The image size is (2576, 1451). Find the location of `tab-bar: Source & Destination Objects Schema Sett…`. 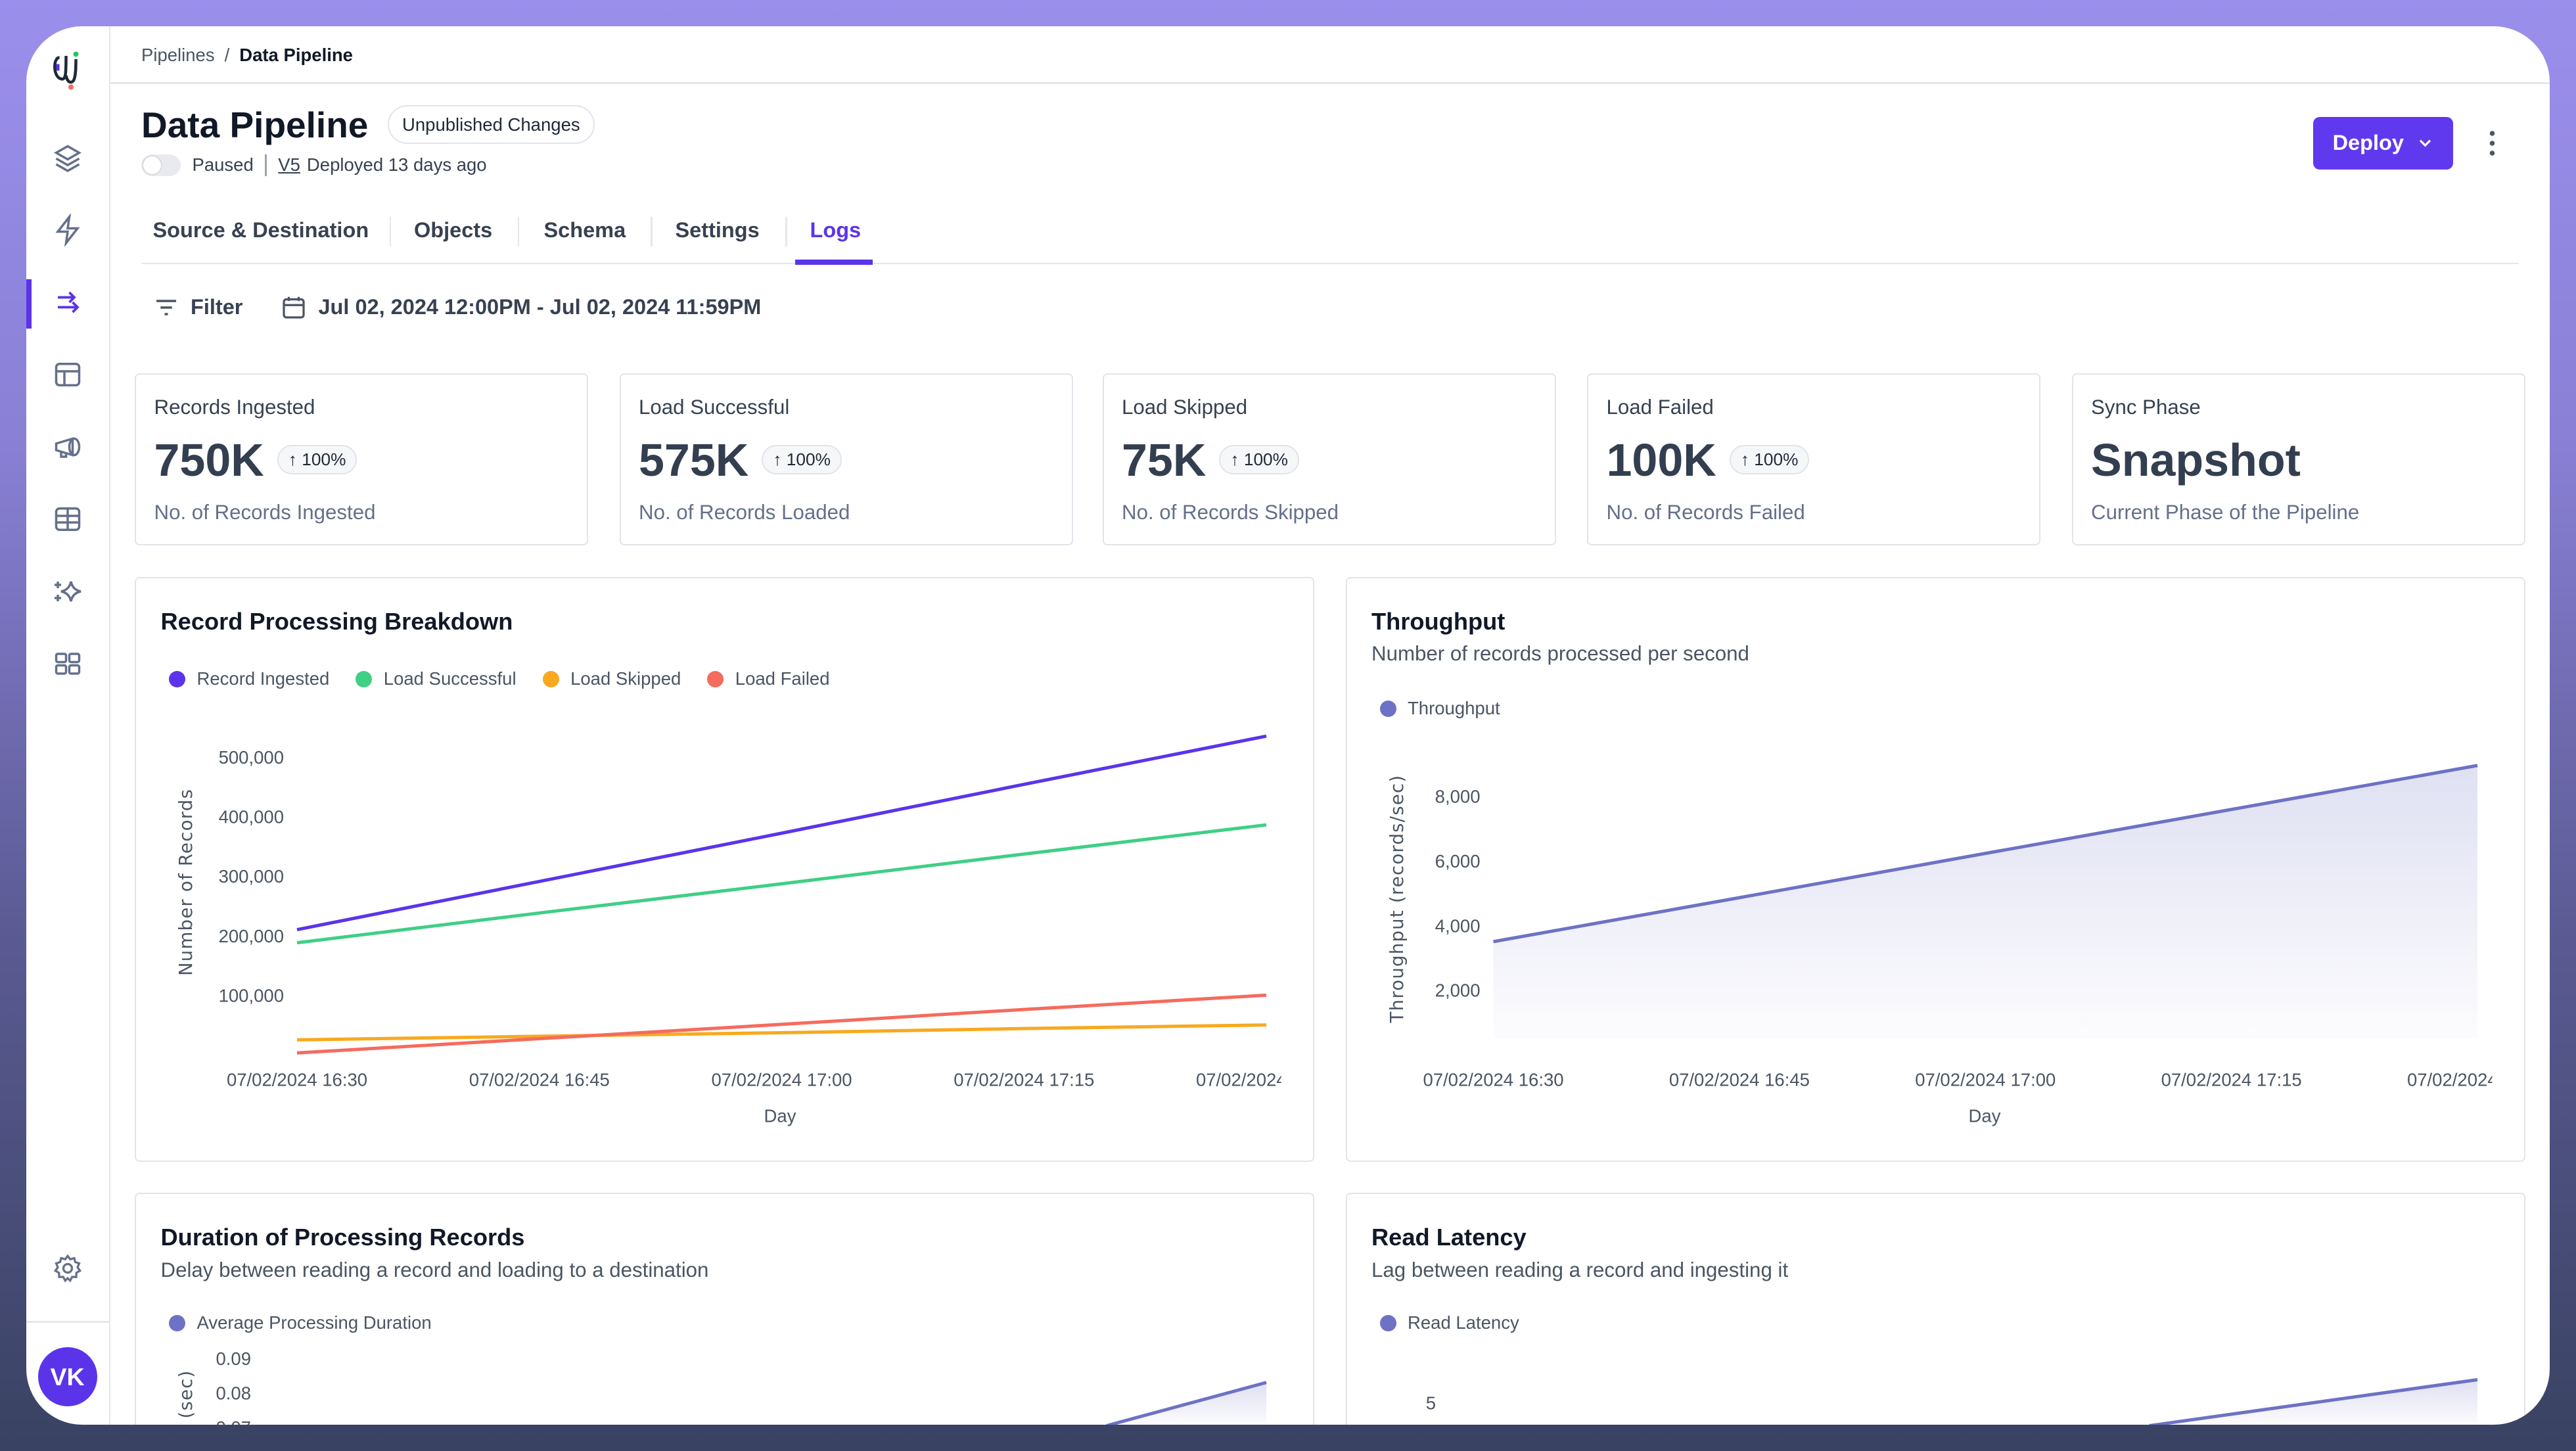

tab-bar: Source & Destination Objects Schema Sett… is located at coordinates (1330, 239).